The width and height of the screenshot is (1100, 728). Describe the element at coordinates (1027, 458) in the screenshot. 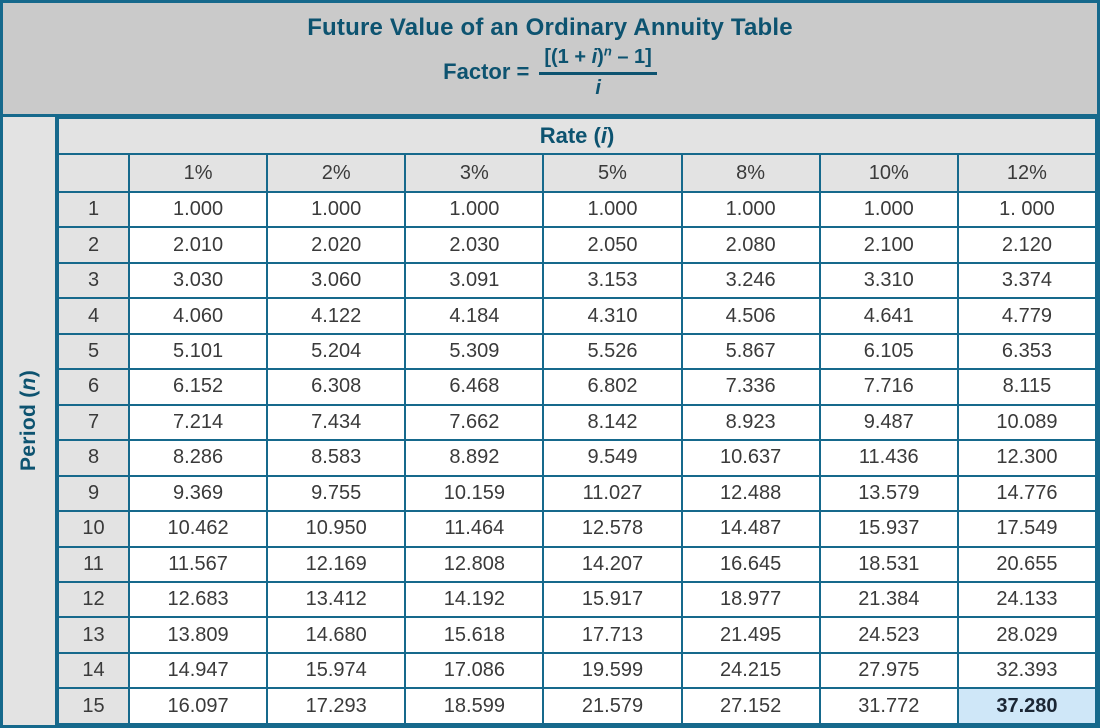

I see `factor-cell: 12.300` at that location.